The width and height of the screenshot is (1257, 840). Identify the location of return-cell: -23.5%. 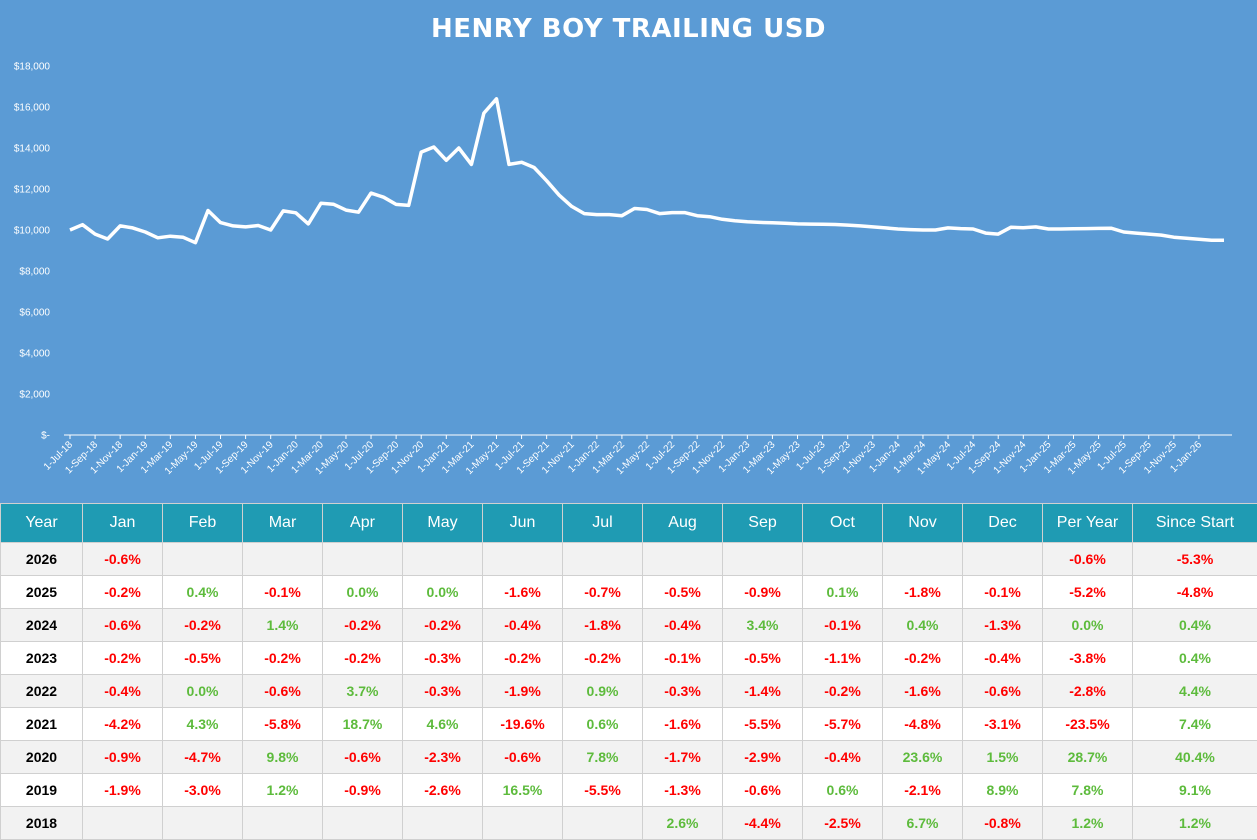
(1087, 724).